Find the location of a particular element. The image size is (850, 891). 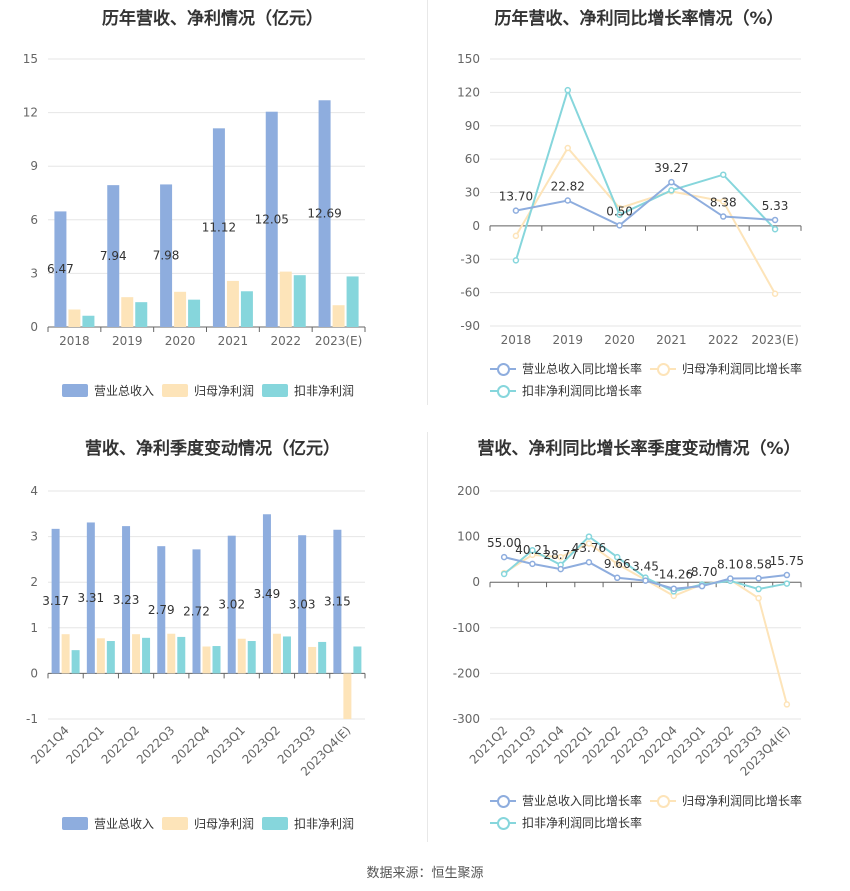

legend: 营业总收入同比增长率 归母净利润同比增长率 扣非净利润同比增长率 is located at coordinates (639, 382).